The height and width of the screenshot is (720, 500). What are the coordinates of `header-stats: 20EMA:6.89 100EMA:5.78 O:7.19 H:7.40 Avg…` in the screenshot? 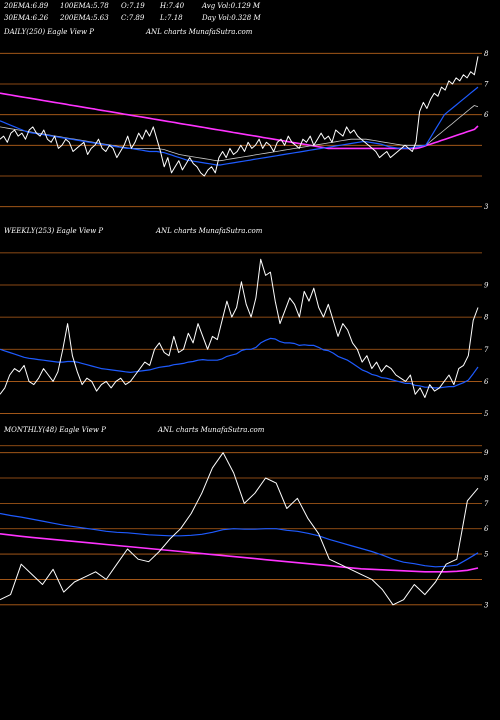 It's located at (132, 12).